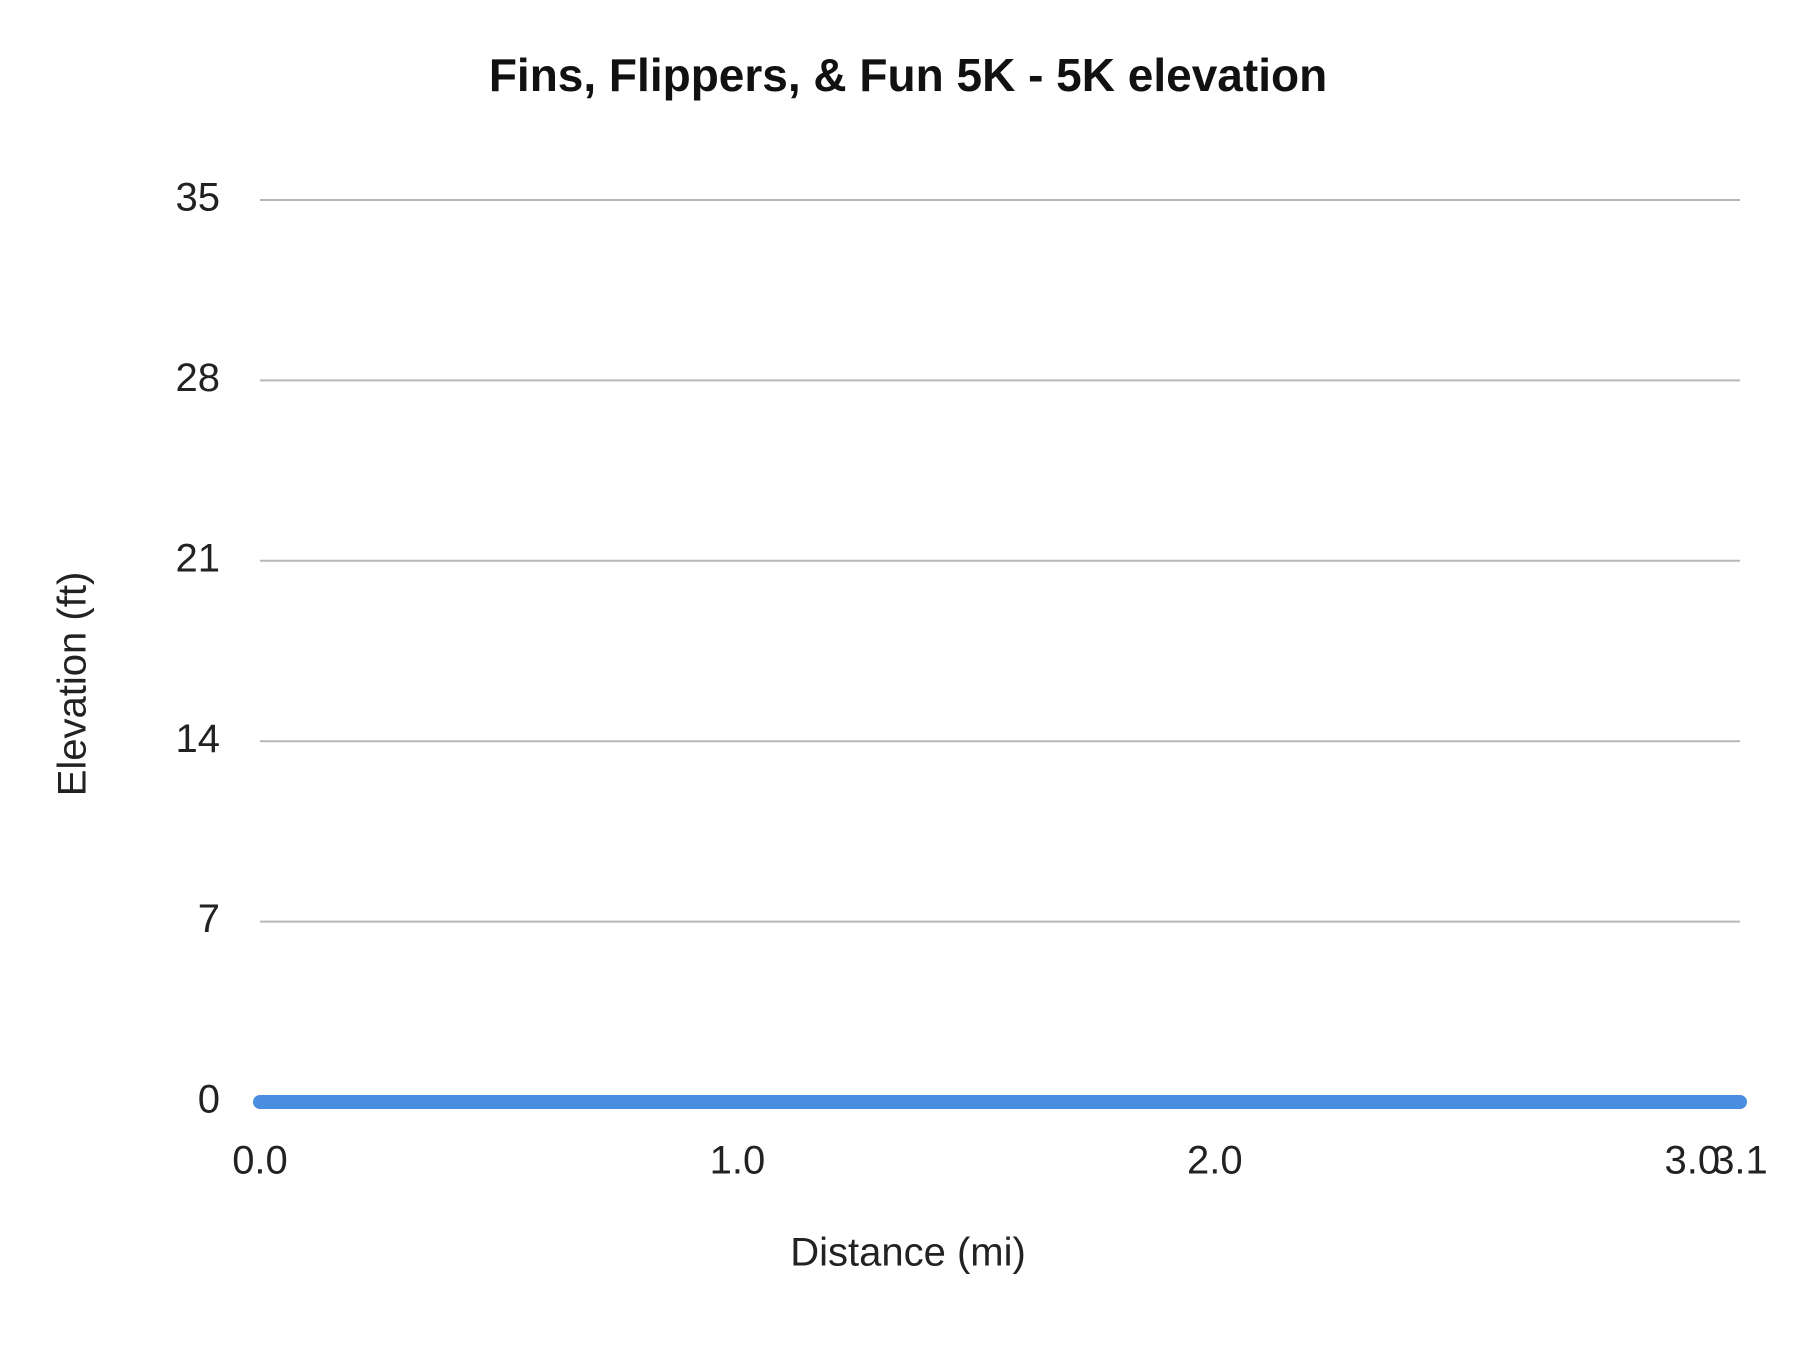 This screenshot has width=1800, height=1350. I want to click on x-tick-label: 3.1, so click(1740, 1161).